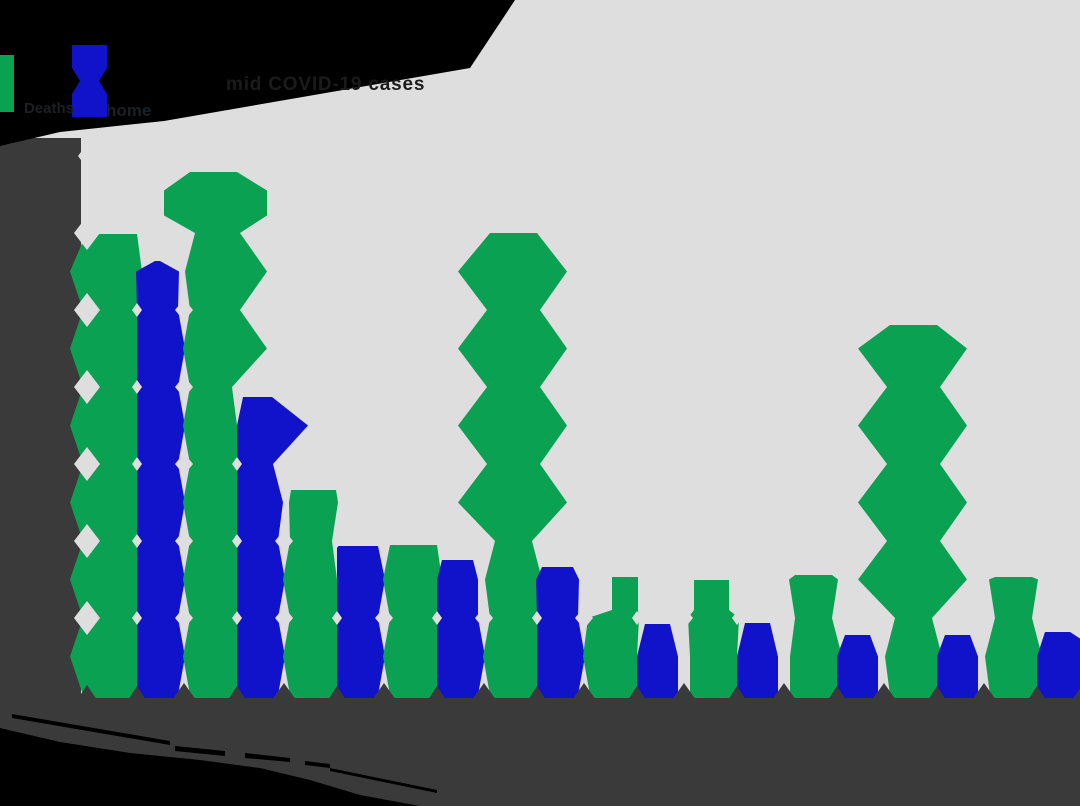 Image resolution: width=1080 pixels, height=806 pixels. What do you see at coordinates (128, 110) in the screenshot?
I see `svg-text: home` at bounding box center [128, 110].